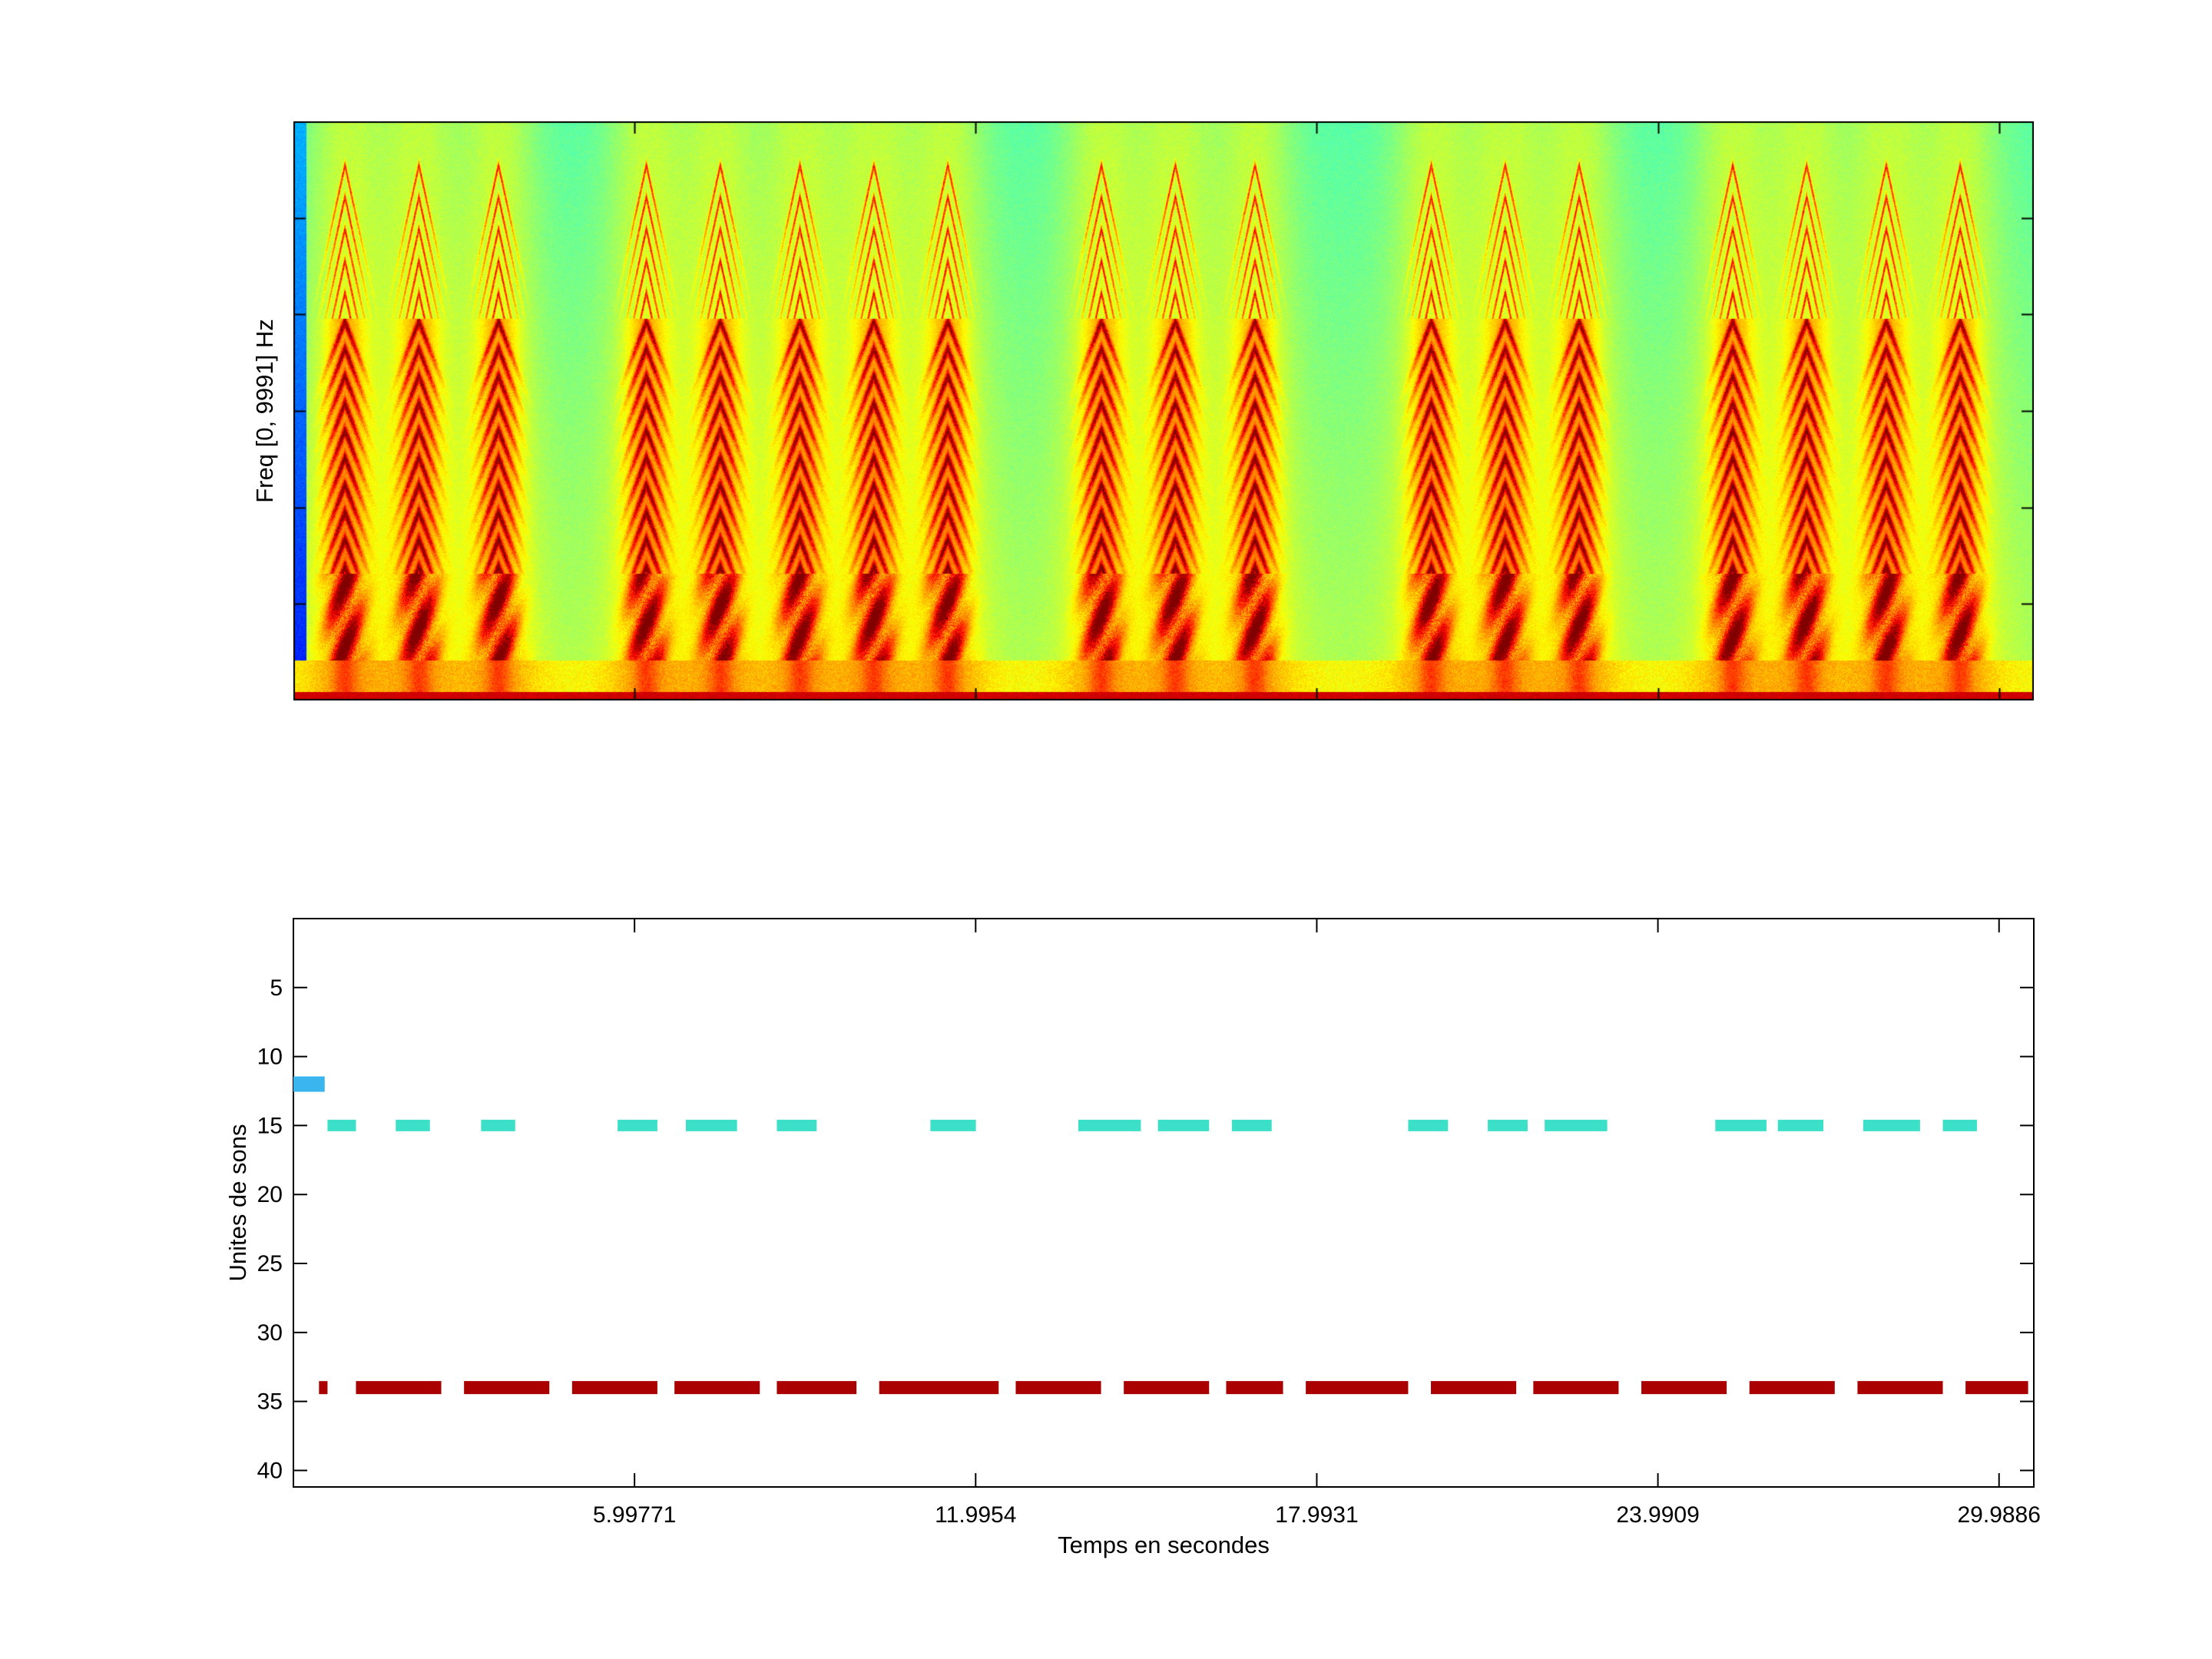 The height and width of the screenshot is (1659, 2212). What do you see at coordinates (270, 1402) in the screenshot?
I see `y-tick-label: 35` at bounding box center [270, 1402].